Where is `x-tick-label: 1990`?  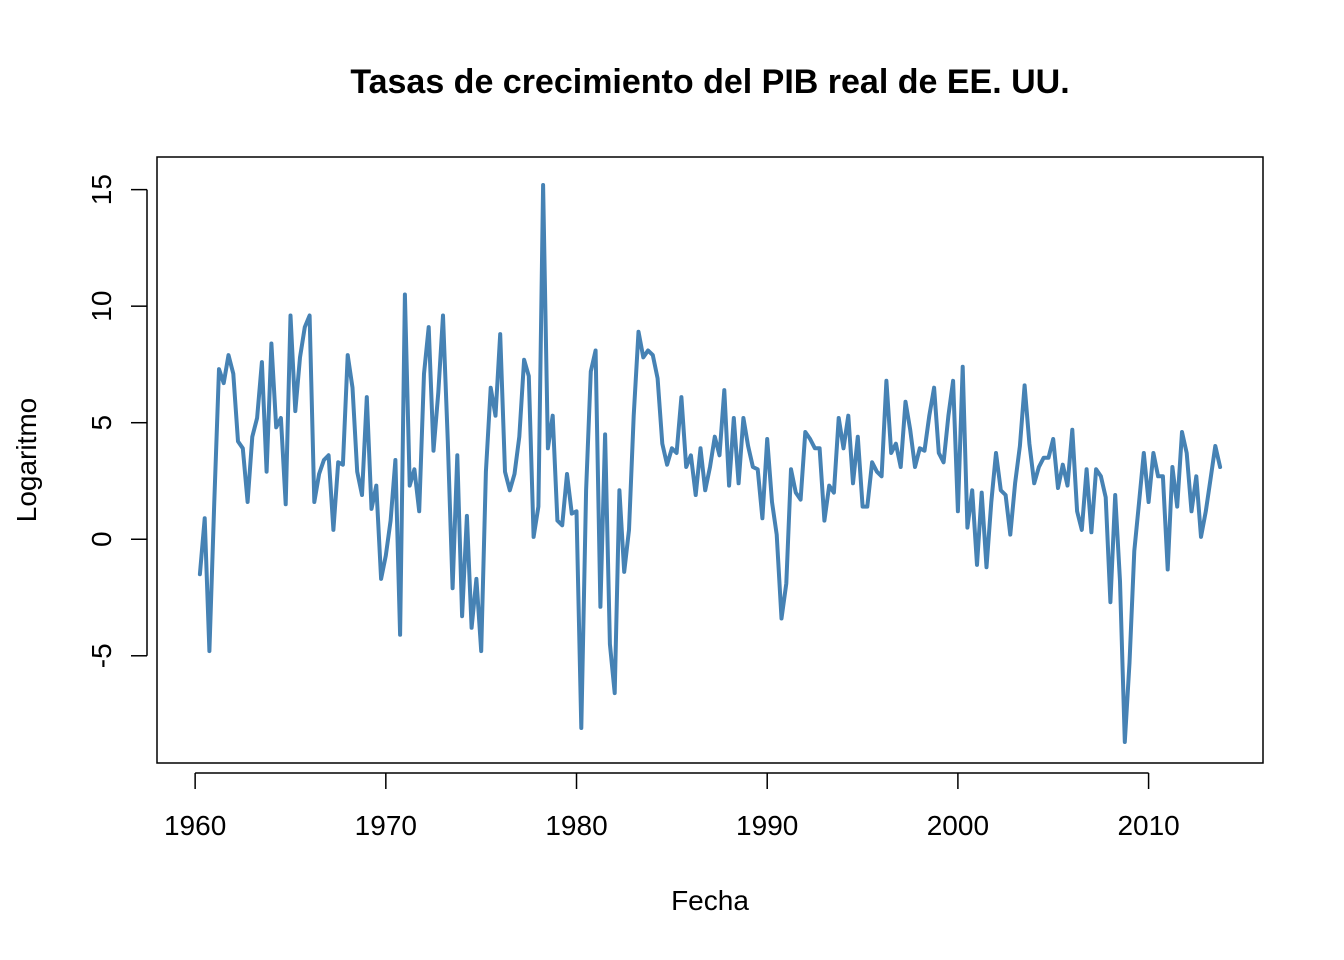 x-tick-label: 1990 is located at coordinates (767, 825).